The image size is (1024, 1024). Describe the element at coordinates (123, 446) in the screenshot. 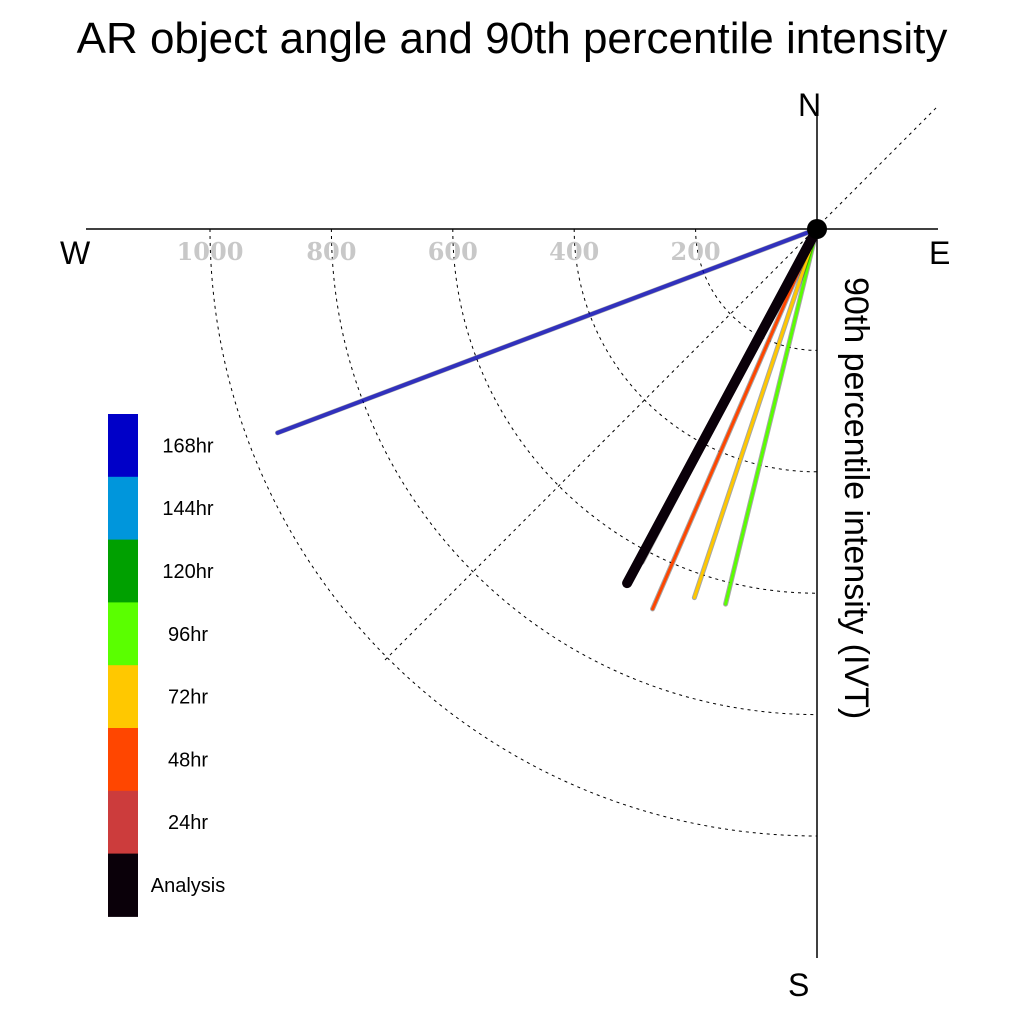

I see `legend-swatch-168hr` at that location.